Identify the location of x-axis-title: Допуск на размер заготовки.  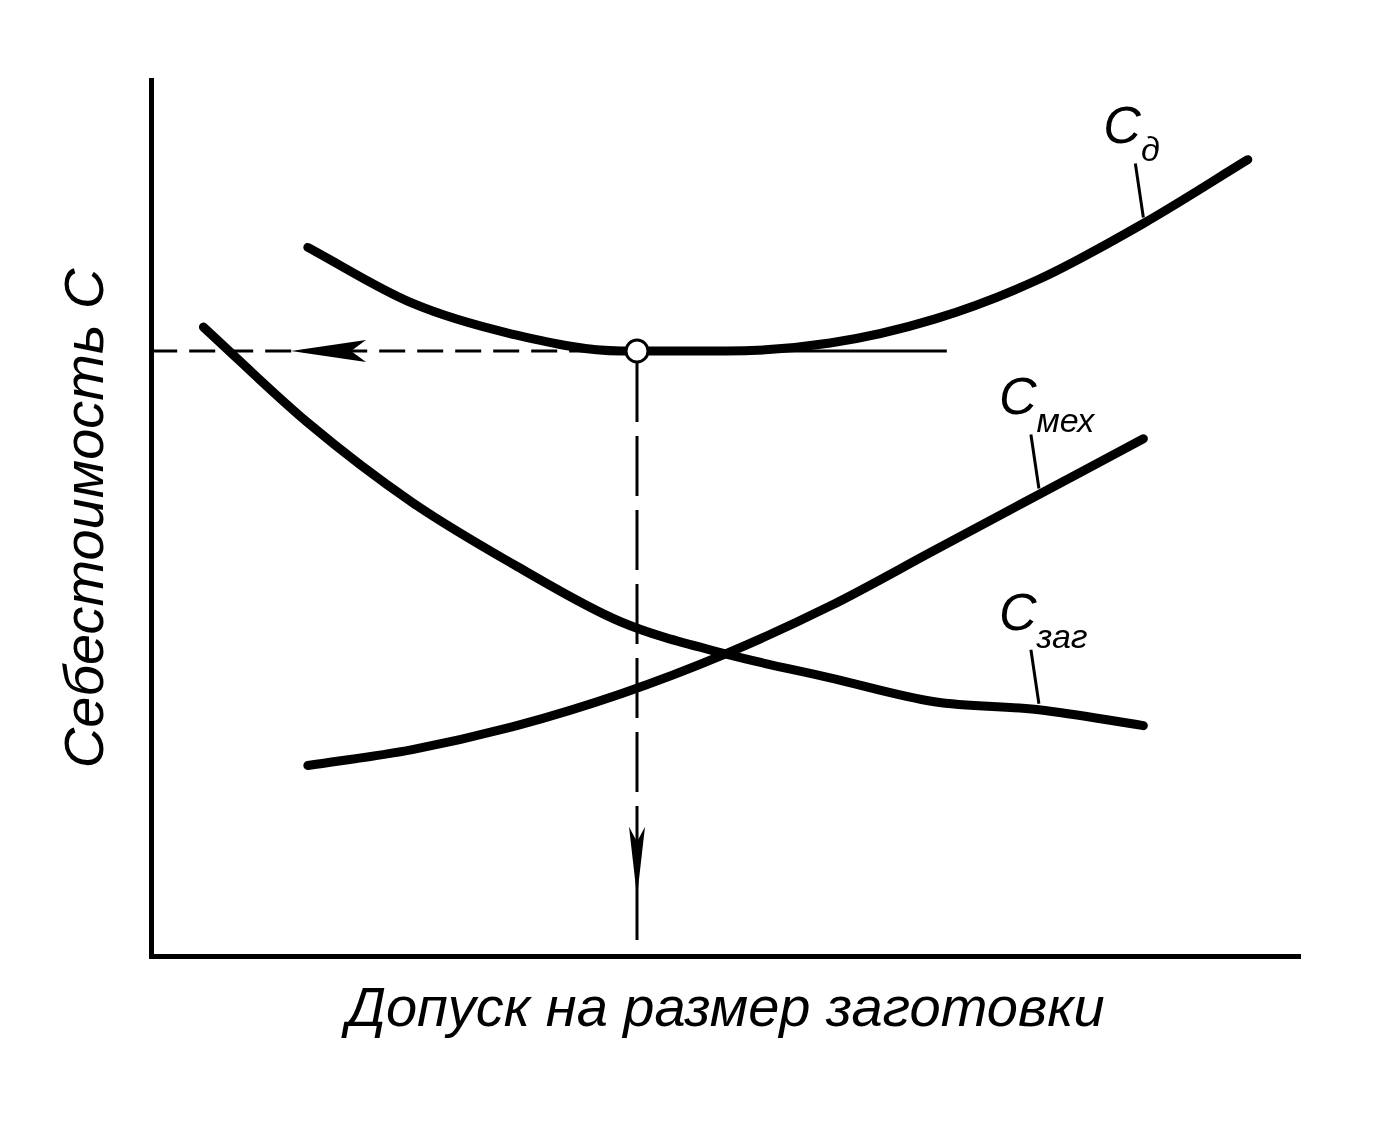
(722, 1006).